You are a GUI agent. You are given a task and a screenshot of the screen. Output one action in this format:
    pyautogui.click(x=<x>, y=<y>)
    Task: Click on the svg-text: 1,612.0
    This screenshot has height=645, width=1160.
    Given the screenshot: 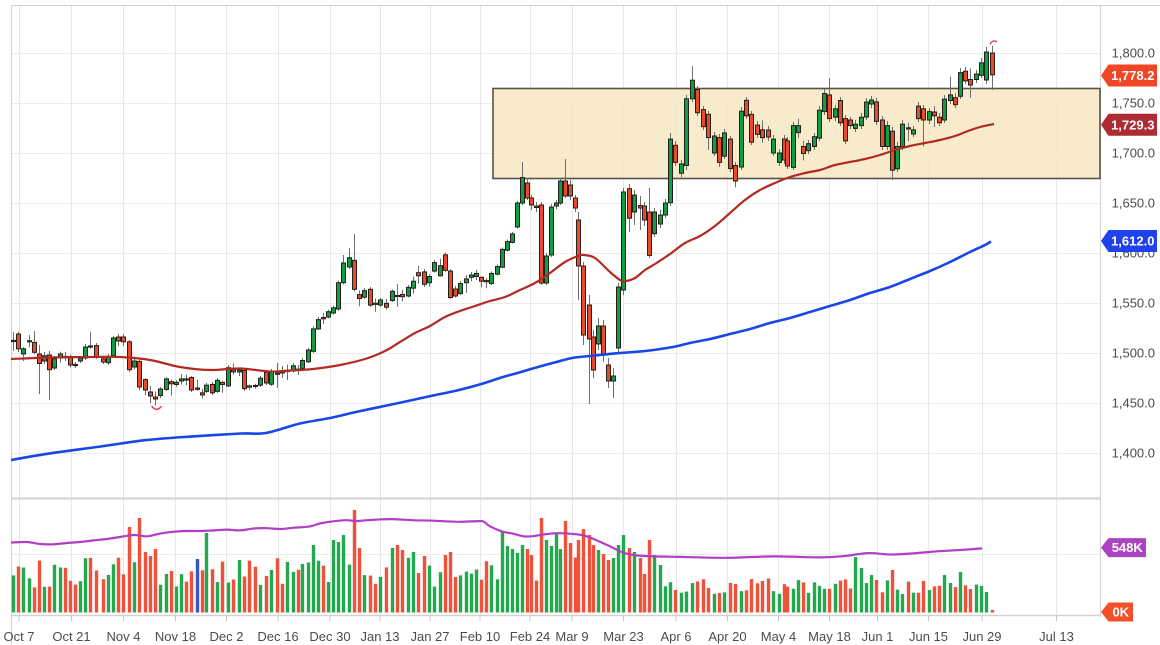 What is the action you would take?
    pyautogui.click(x=1132, y=241)
    